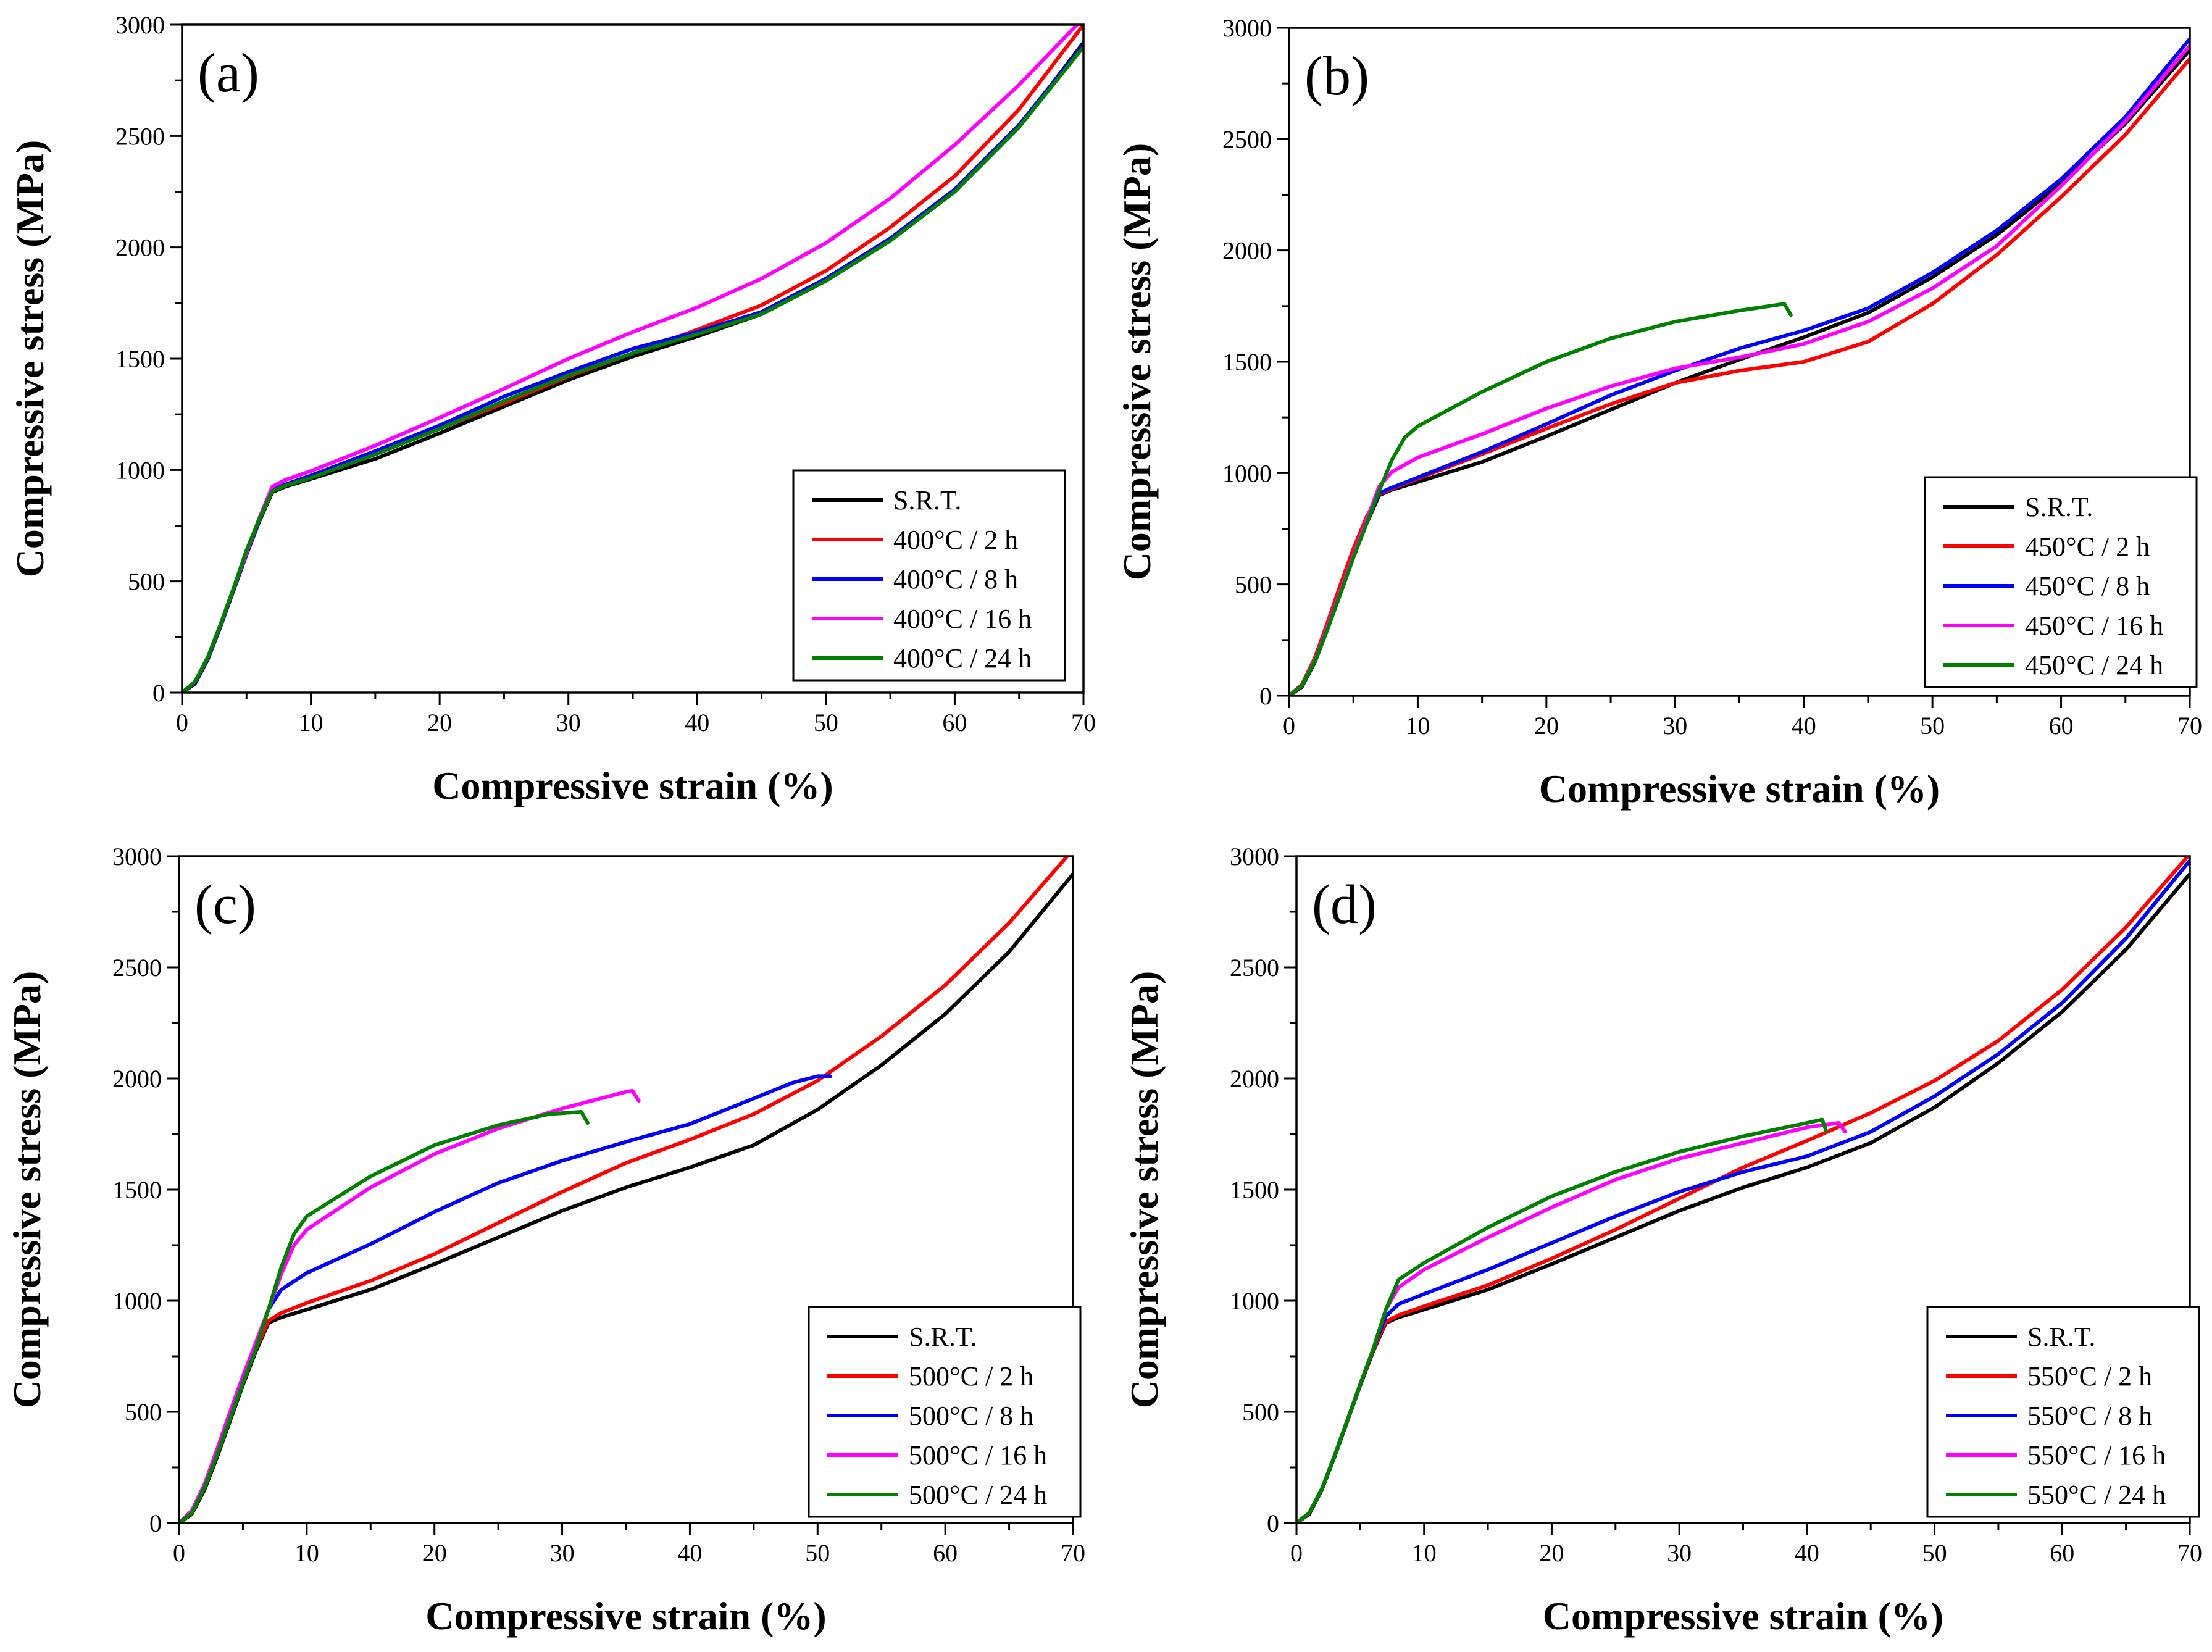  What do you see at coordinates (2096, 1456) in the screenshot?
I see `legend-label: 550°C / 16 h` at bounding box center [2096, 1456].